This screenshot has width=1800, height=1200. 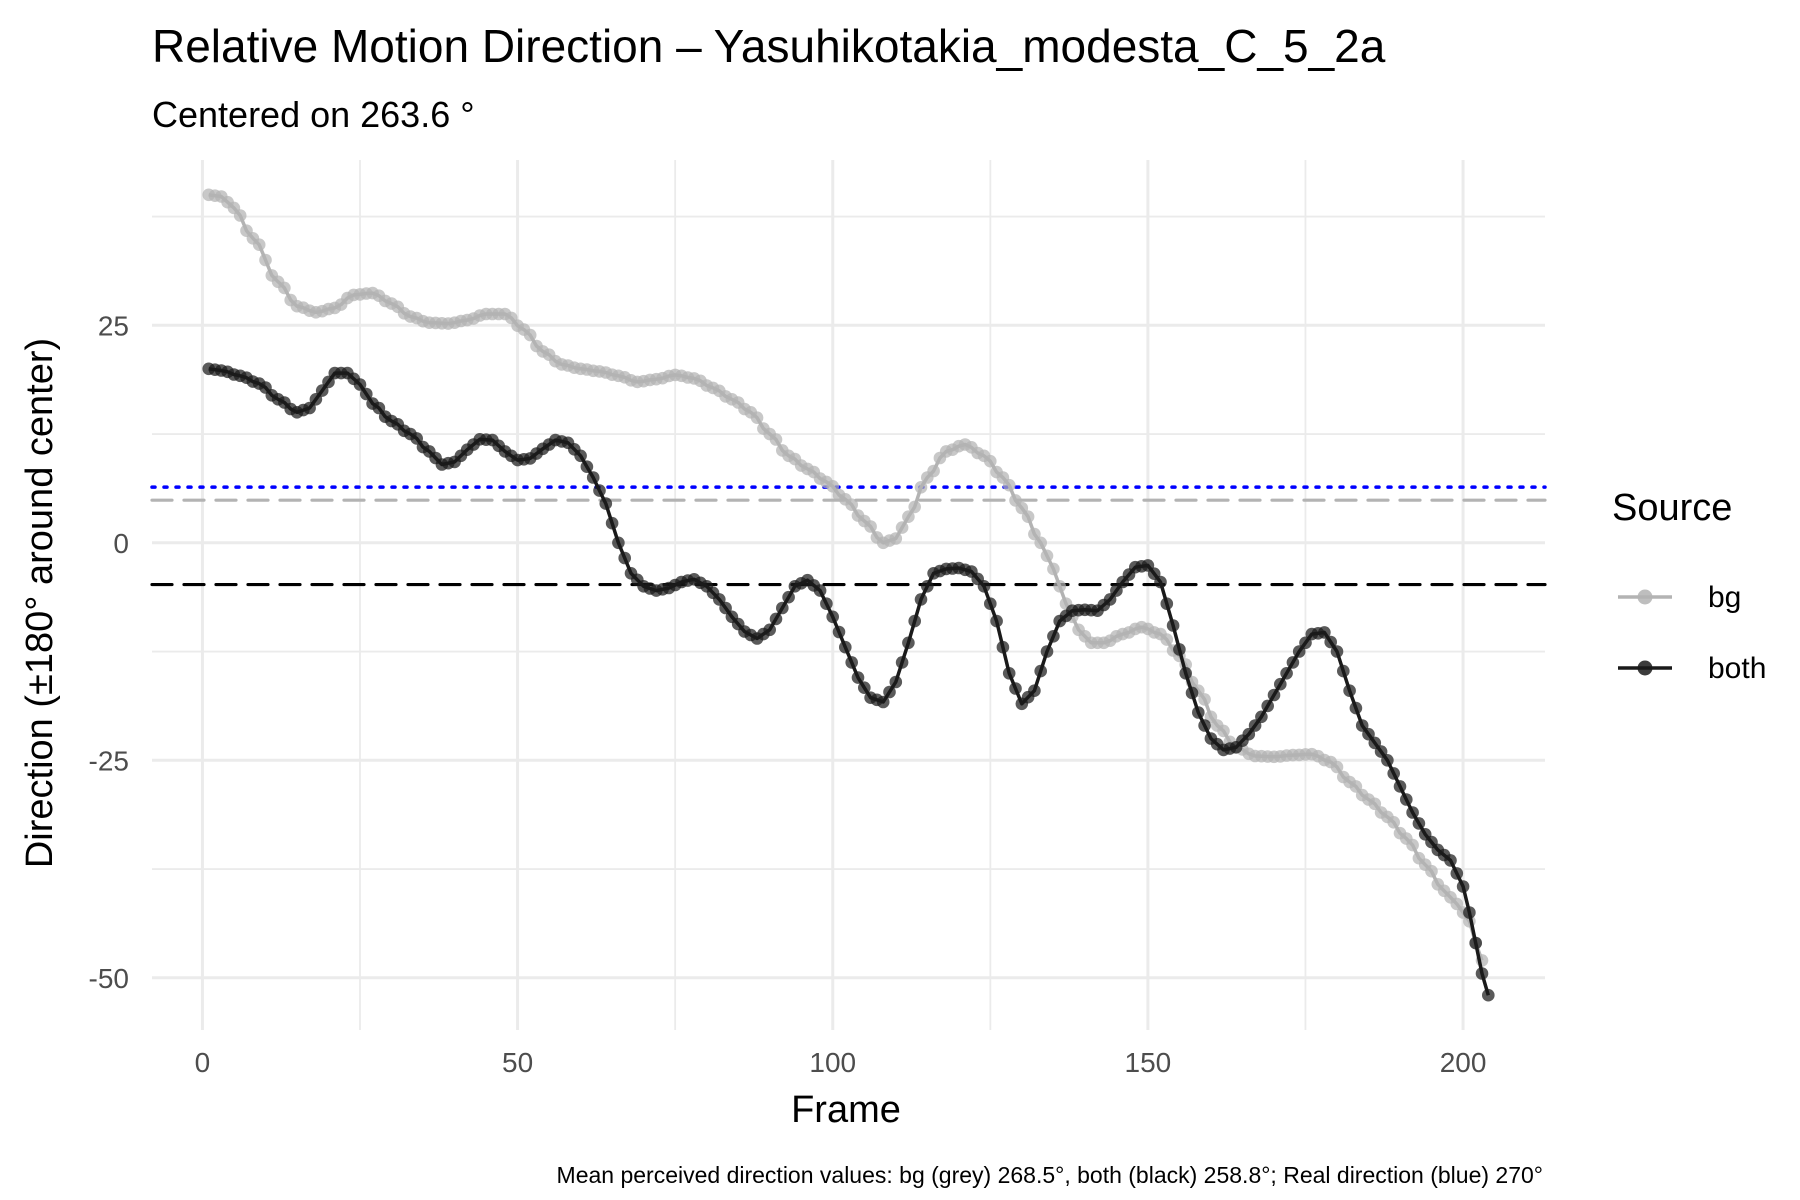 What do you see at coordinates (1463, 1062) in the screenshot?
I see `x-tick-label: 200` at bounding box center [1463, 1062].